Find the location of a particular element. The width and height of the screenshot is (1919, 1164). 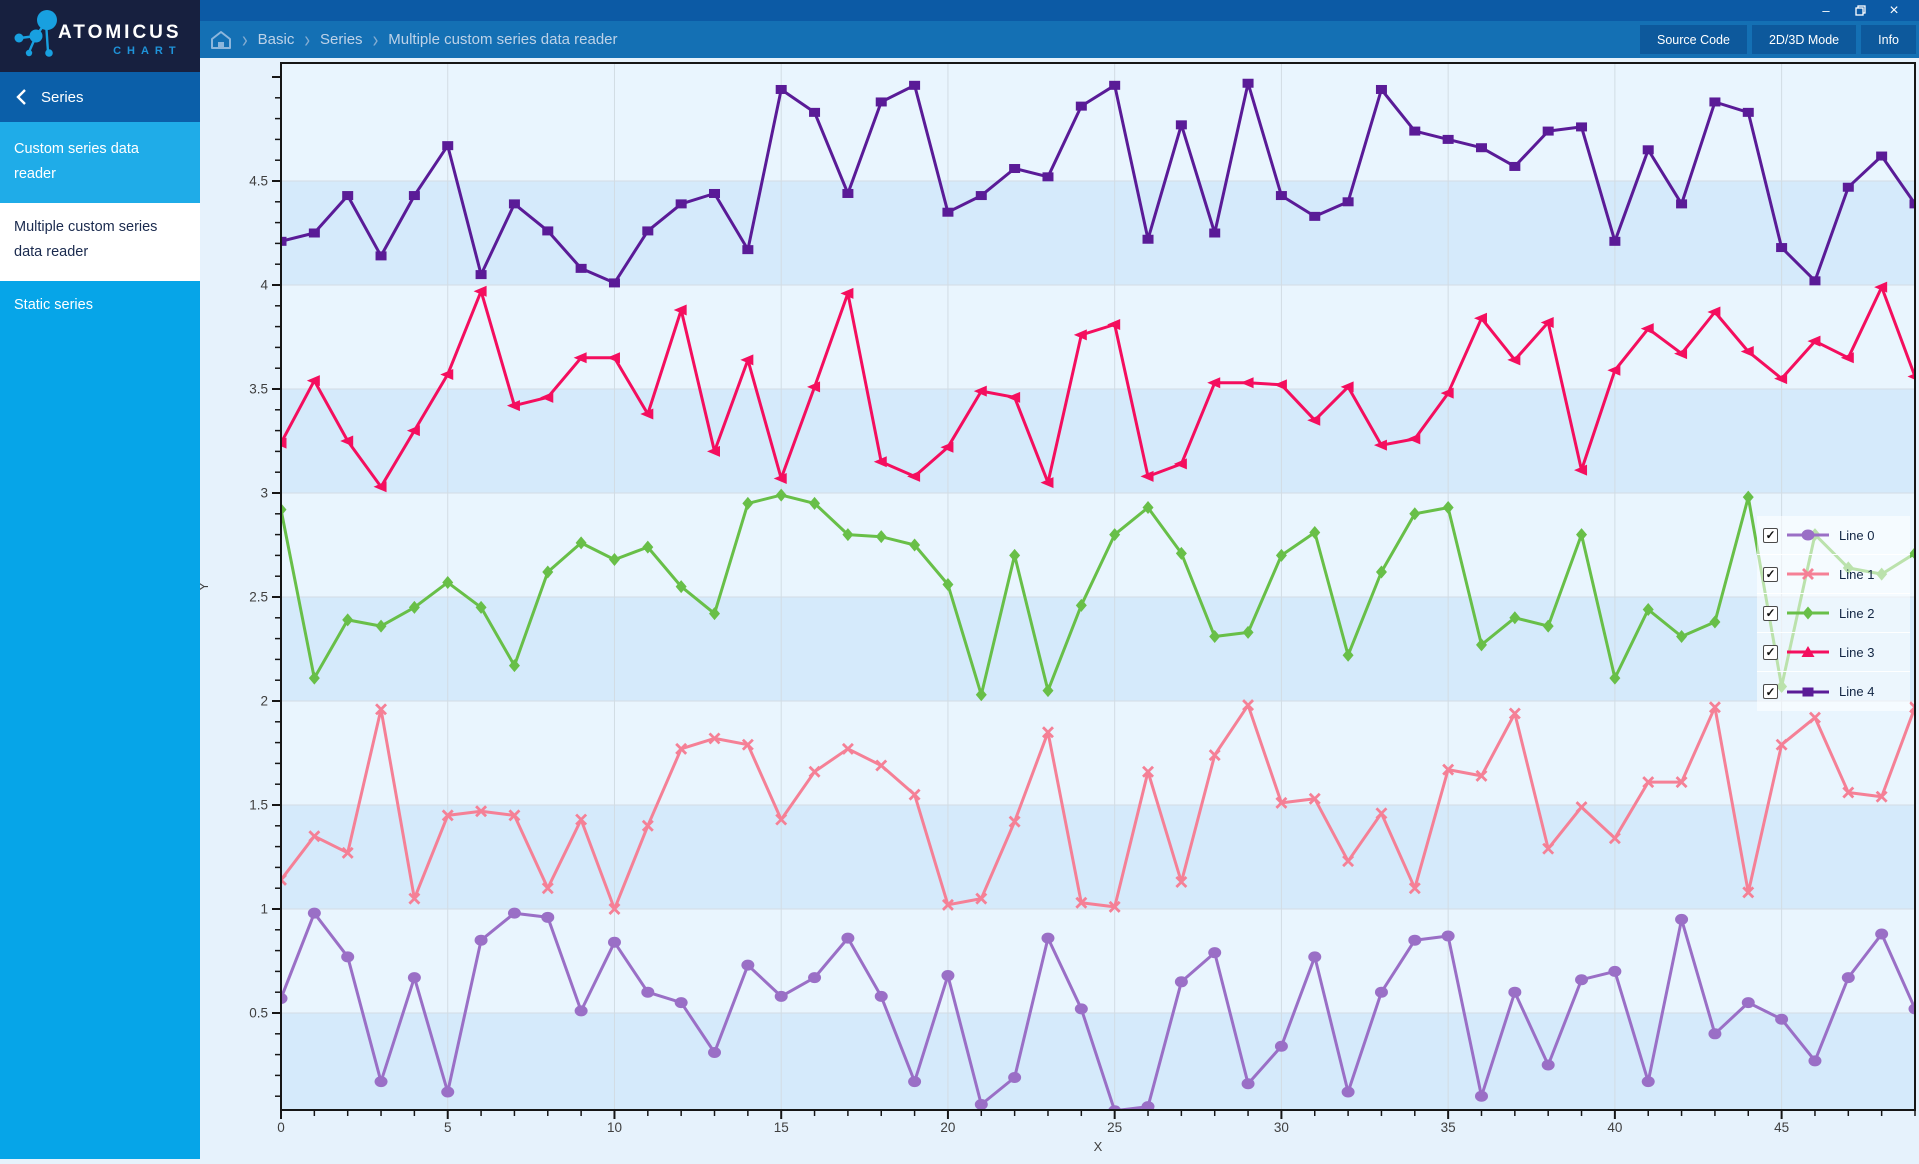

x-tick-label: 30 is located at coordinates (1281, 1127).